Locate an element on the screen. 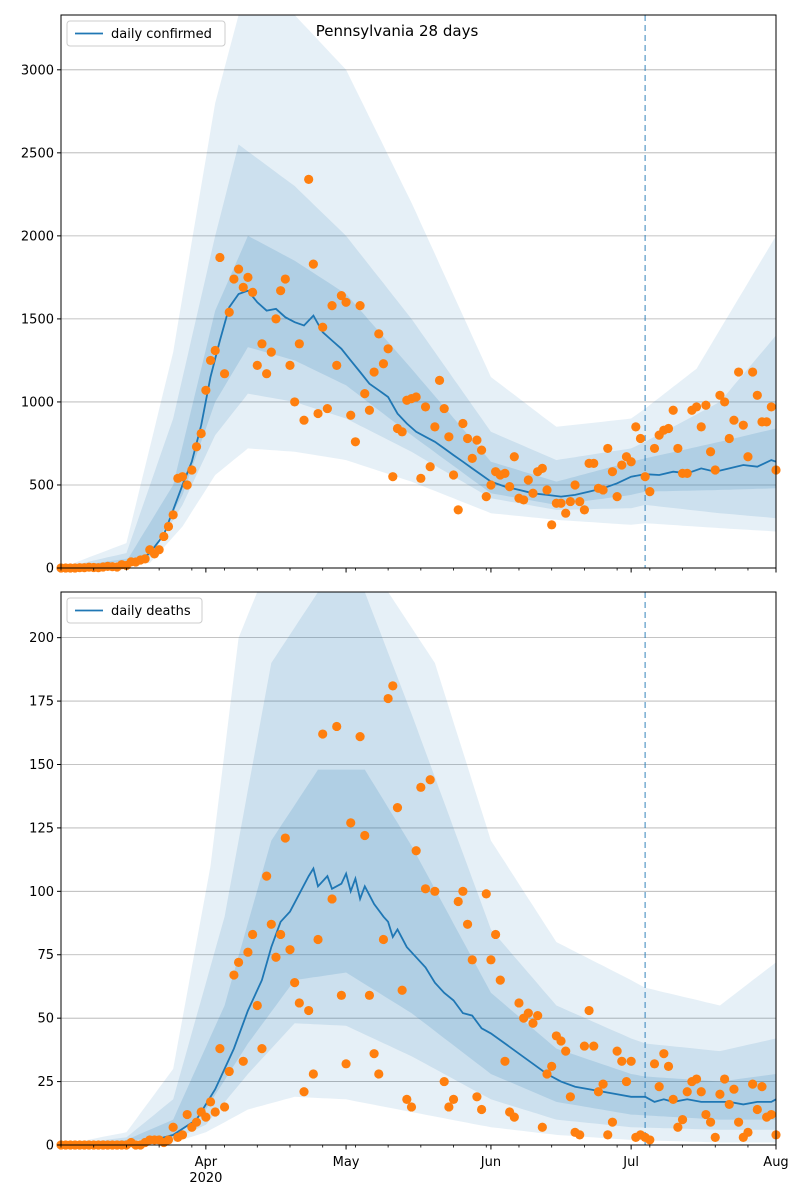  y-tick-label: 50 is located at coordinates (45, 1019).